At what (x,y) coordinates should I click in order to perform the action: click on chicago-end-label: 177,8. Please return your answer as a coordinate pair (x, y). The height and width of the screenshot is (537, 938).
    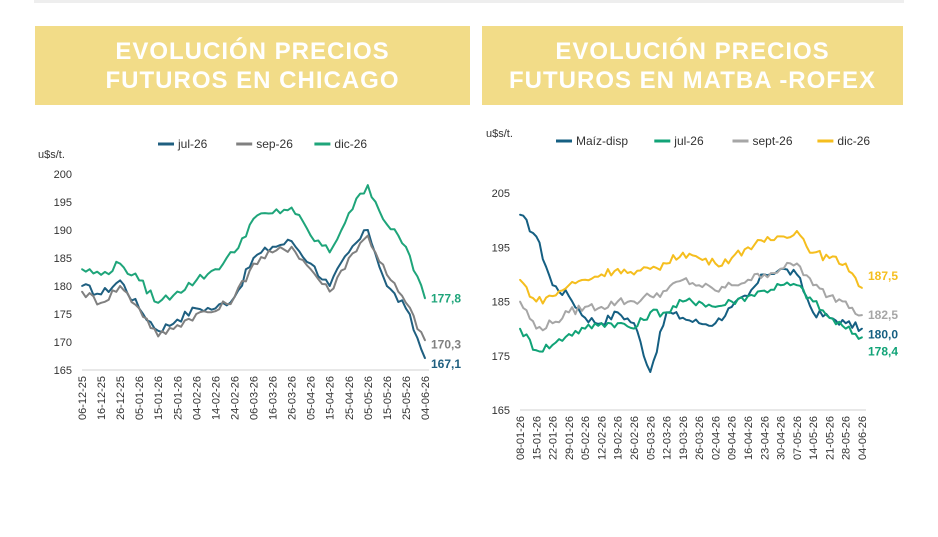
    Looking at the image, I should click on (446, 298).